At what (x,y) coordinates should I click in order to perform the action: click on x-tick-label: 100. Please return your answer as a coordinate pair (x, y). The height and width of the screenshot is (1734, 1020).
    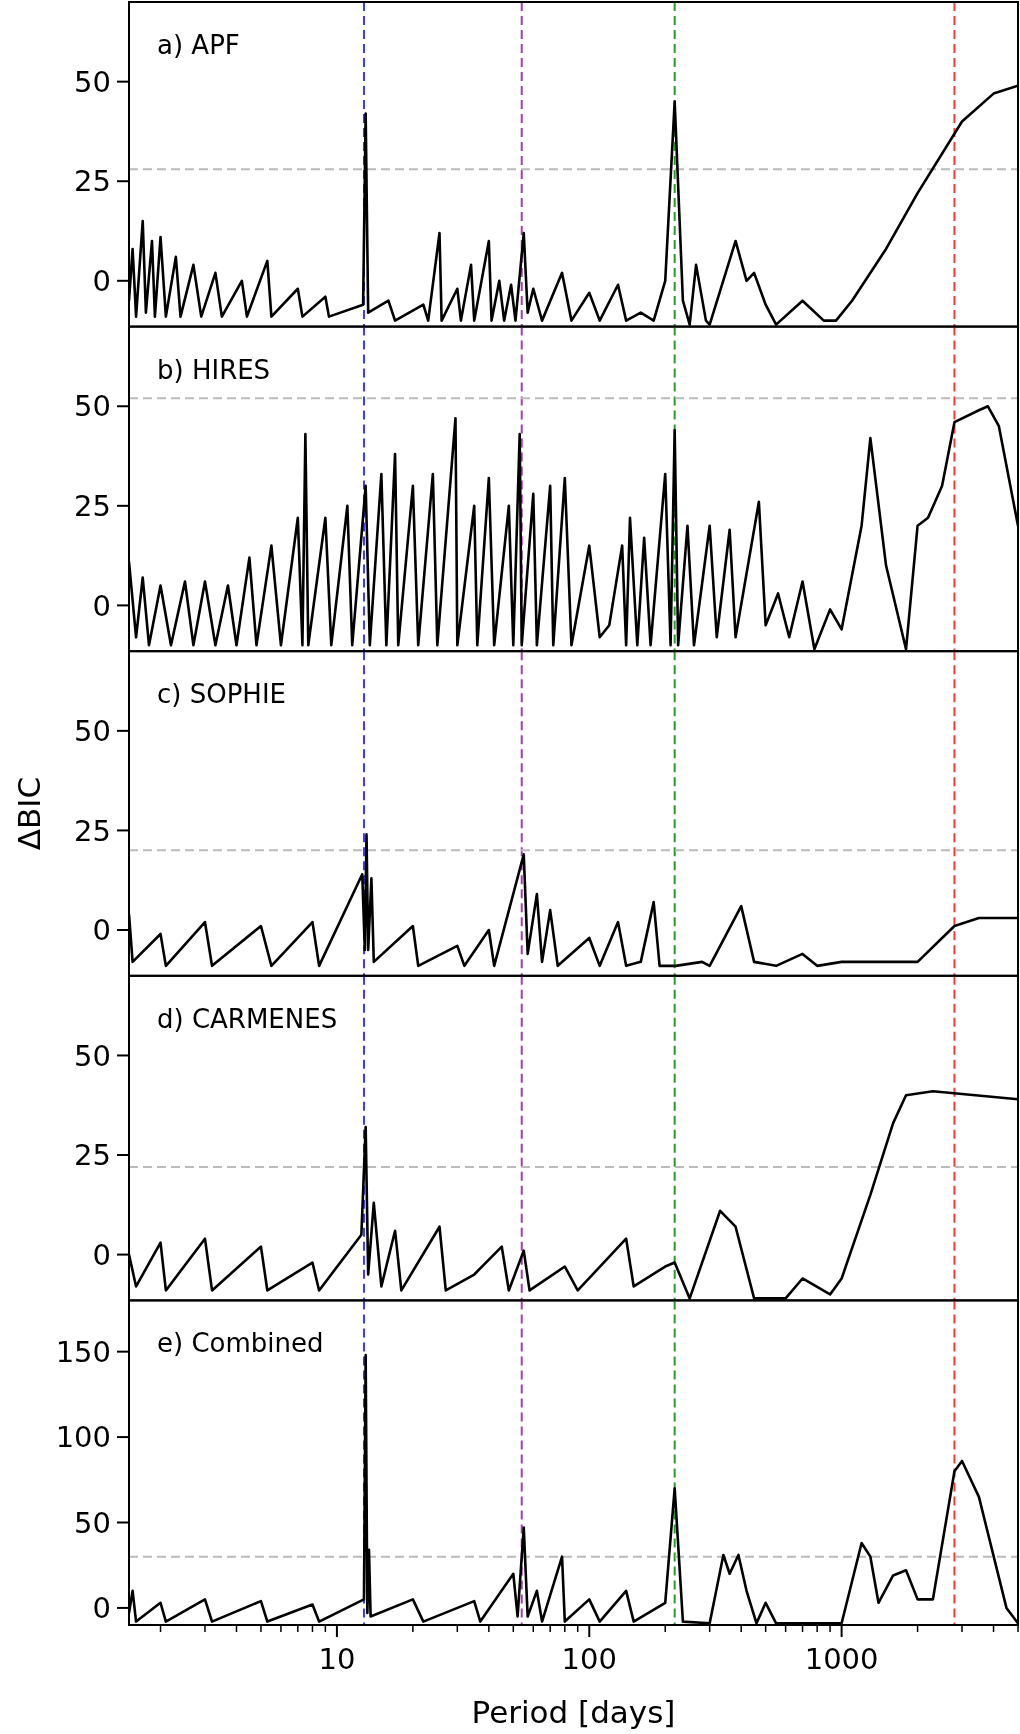
    Looking at the image, I should click on (589, 1659).